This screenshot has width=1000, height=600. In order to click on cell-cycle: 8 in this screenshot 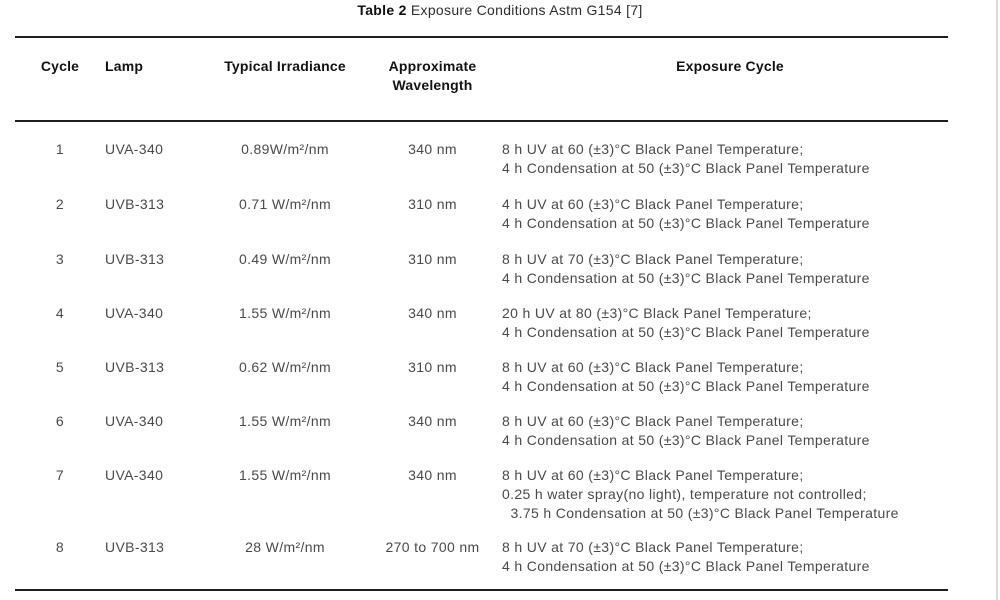, I will do `click(60, 547)`.